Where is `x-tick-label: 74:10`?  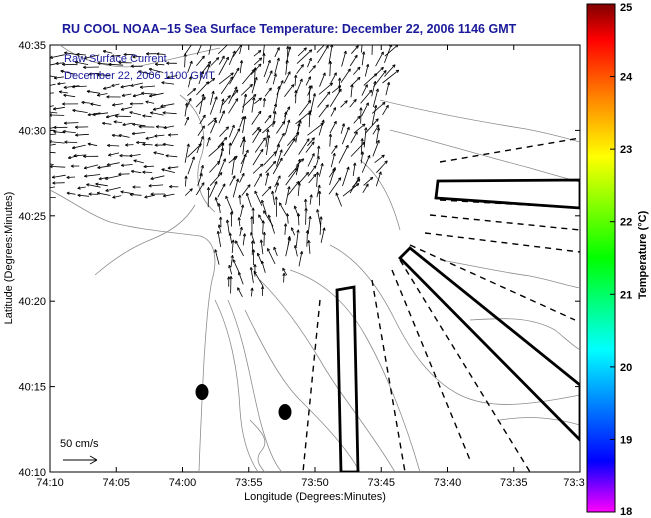
x-tick-label: 74:10 is located at coordinates (50, 483).